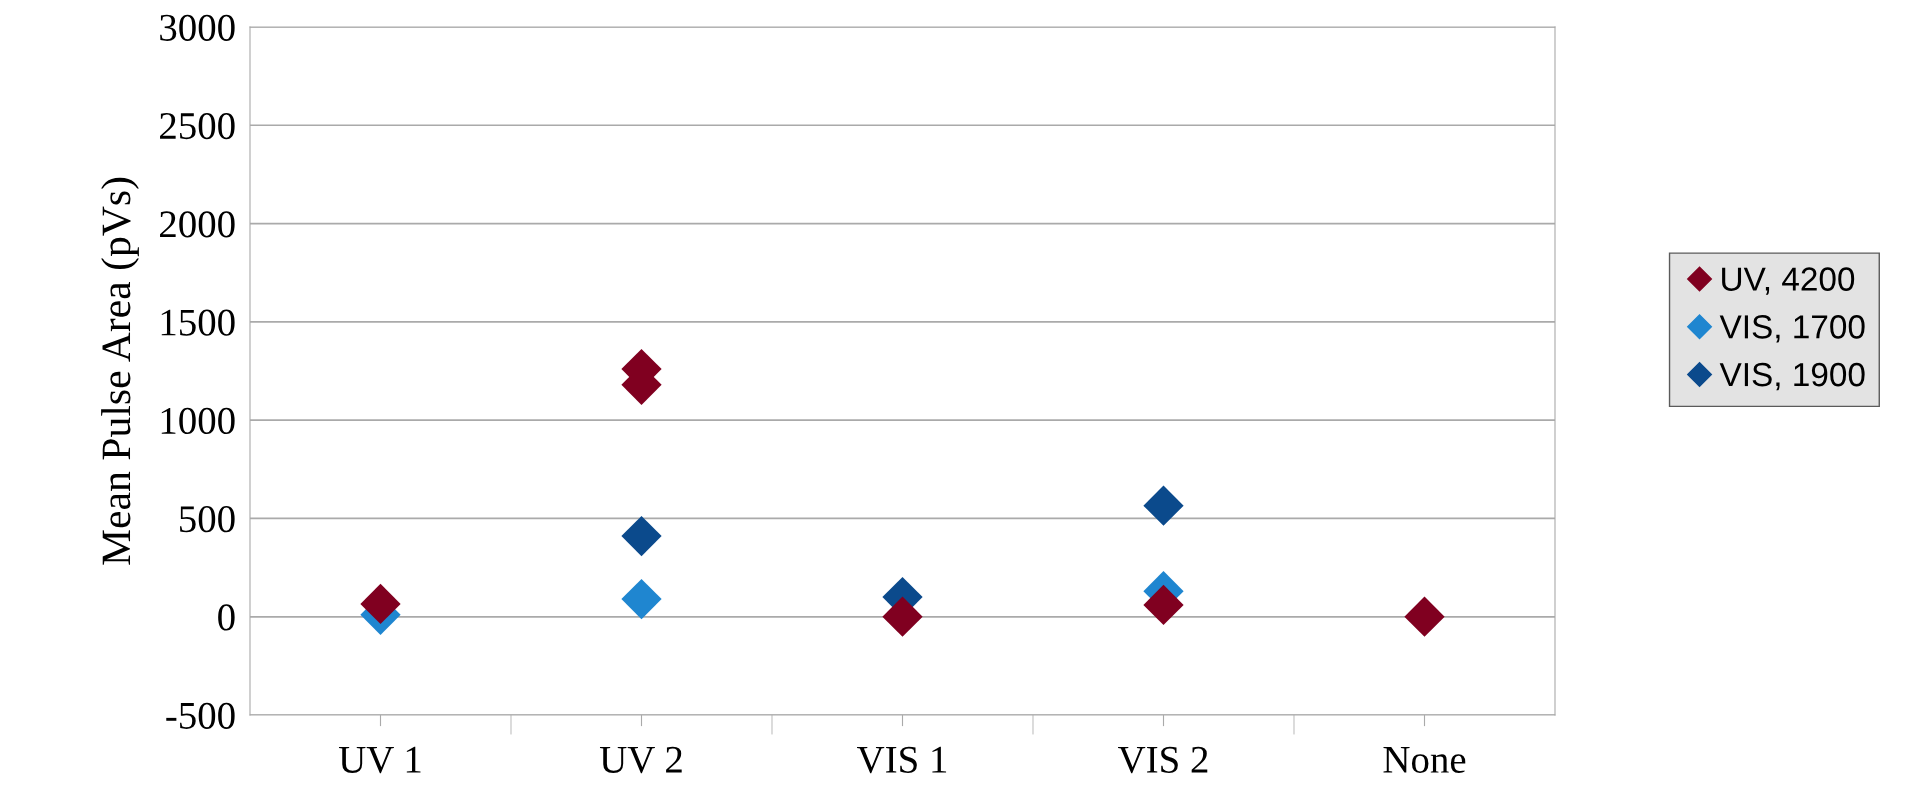  I want to click on legend-label: UV, 4200, so click(1788, 281).